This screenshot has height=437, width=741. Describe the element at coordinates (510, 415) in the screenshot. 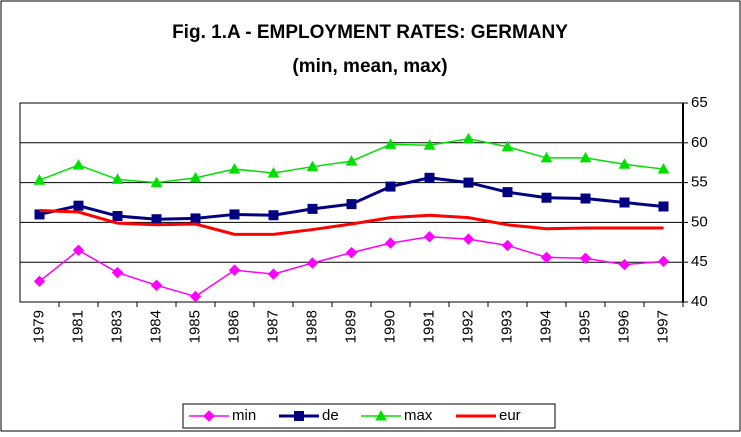

I see `legend-label: eur` at that location.